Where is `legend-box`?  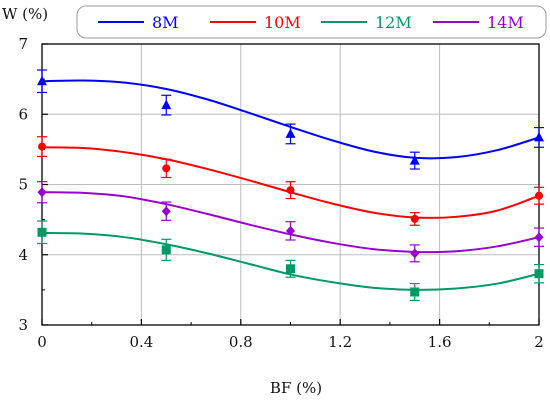 legend-box is located at coordinates (311, 22).